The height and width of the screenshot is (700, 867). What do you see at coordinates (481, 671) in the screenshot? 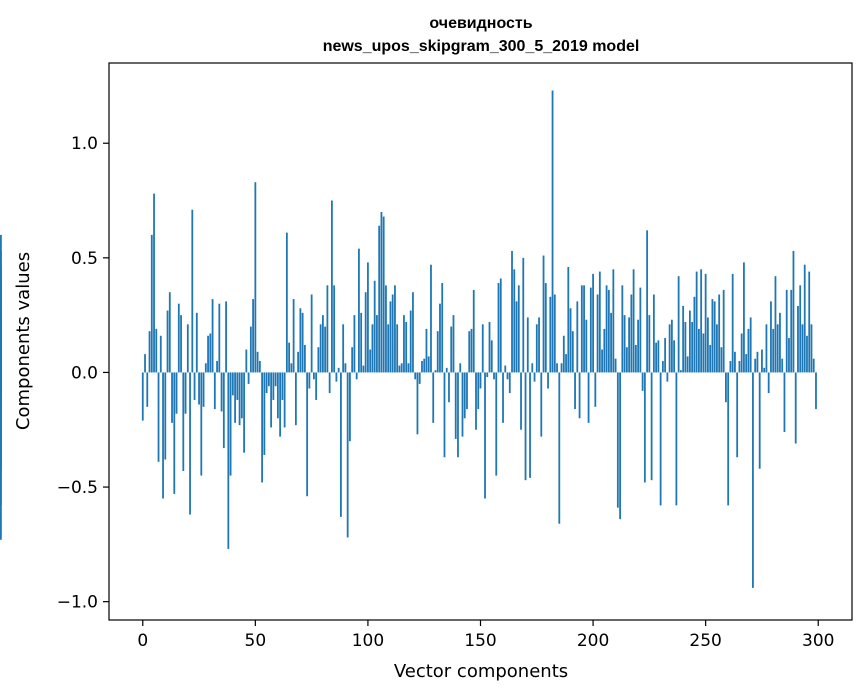
I see `x-axis-label: Vector components` at bounding box center [481, 671].